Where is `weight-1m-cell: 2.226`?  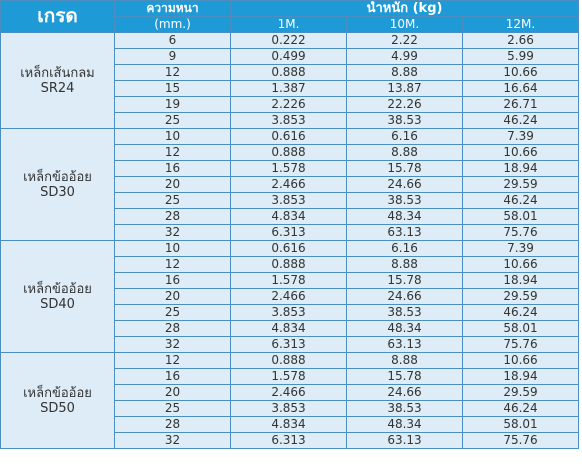
weight-1m-cell: 2.226 is located at coordinates (288, 104).